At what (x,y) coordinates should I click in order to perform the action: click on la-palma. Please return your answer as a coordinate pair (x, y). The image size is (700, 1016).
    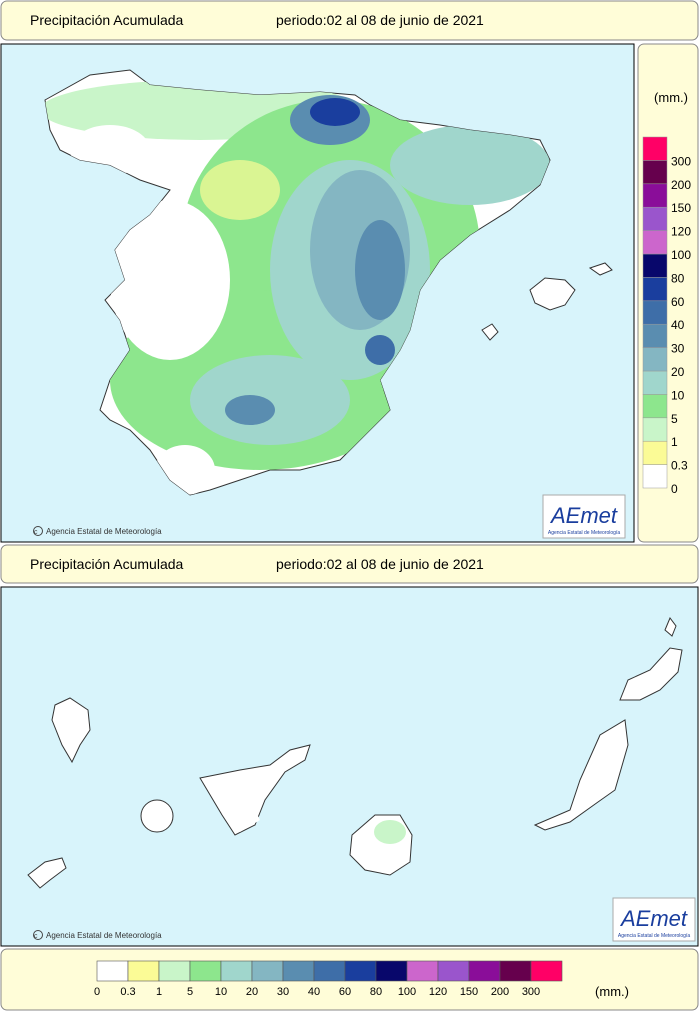
    Looking at the image, I should click on (71, 730).